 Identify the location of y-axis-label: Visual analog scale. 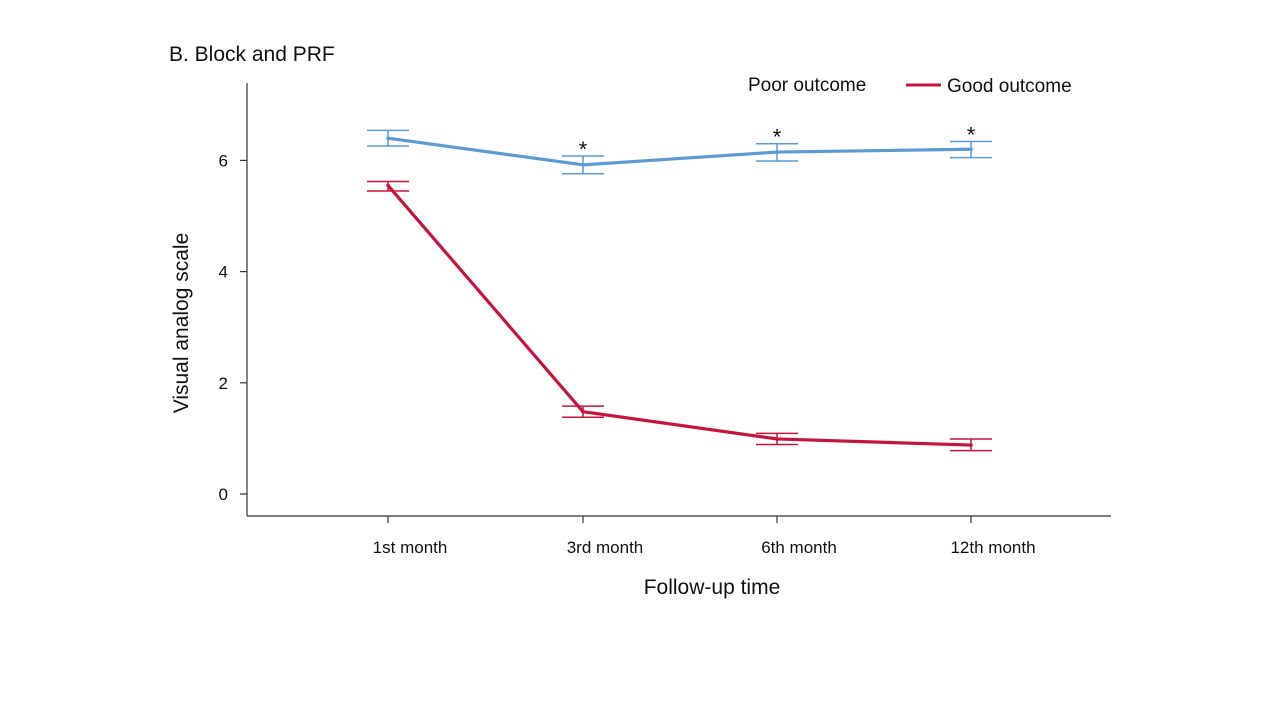
(181, 323).